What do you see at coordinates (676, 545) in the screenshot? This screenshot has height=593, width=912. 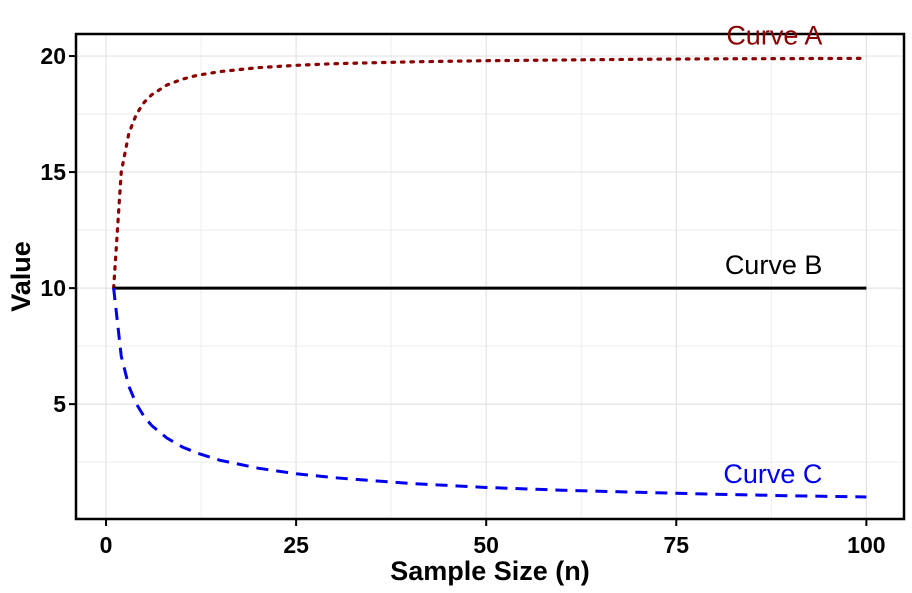 I see `x-tick-label: 75` at bounding box center [676, 545].